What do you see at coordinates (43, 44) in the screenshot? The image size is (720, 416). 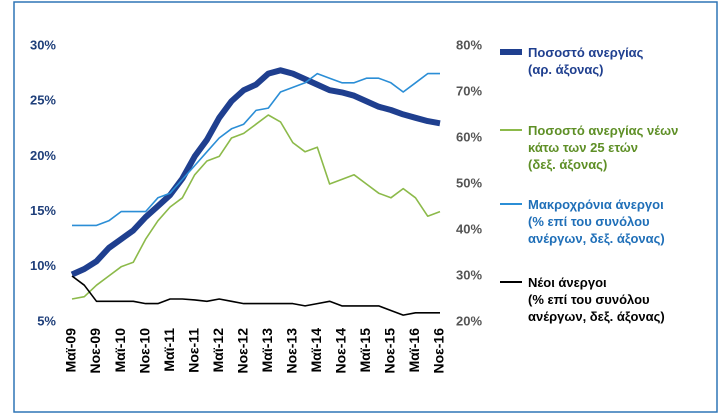 I see `y-tick-label: 30%` at bounding box center [43, 44].